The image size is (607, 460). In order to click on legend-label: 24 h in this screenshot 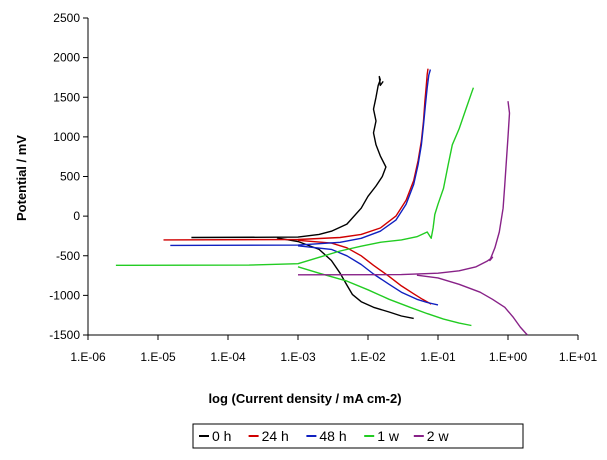, I will do `click(275, 436)`.